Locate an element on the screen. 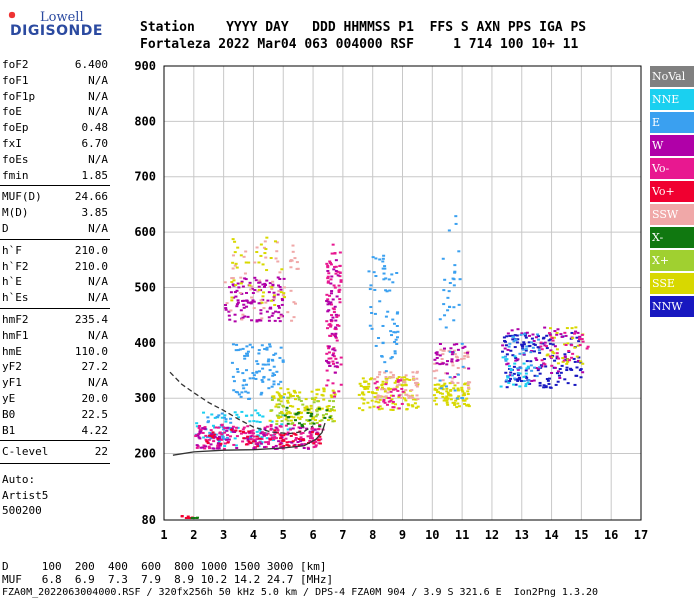  param-name: M(D) is located at coordinates (15, 213).